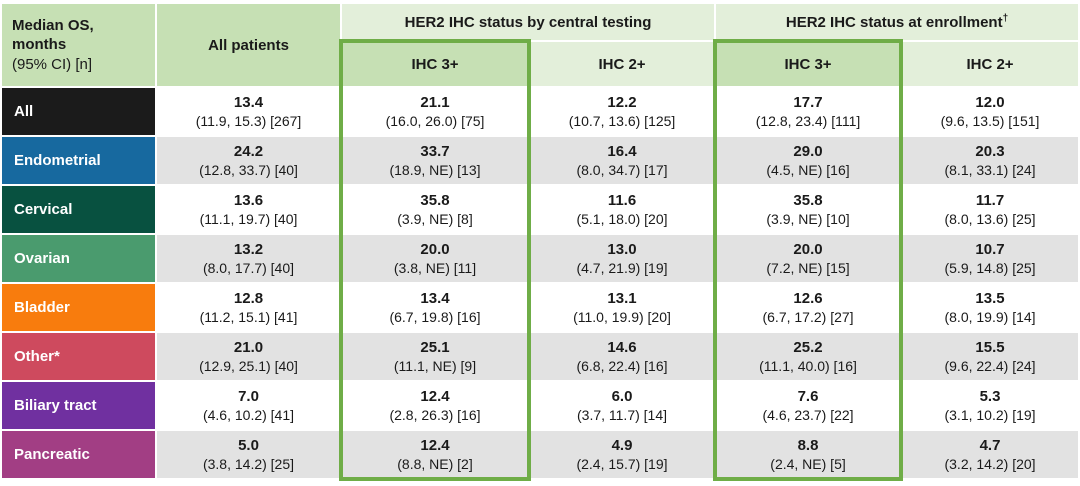 The height and width of the screenshot is (486, 1080). Describe the element at coordinates (990, 121) in the screenshot. I see `ci-and-n: (9.6, 13.5) [151]` at that location.